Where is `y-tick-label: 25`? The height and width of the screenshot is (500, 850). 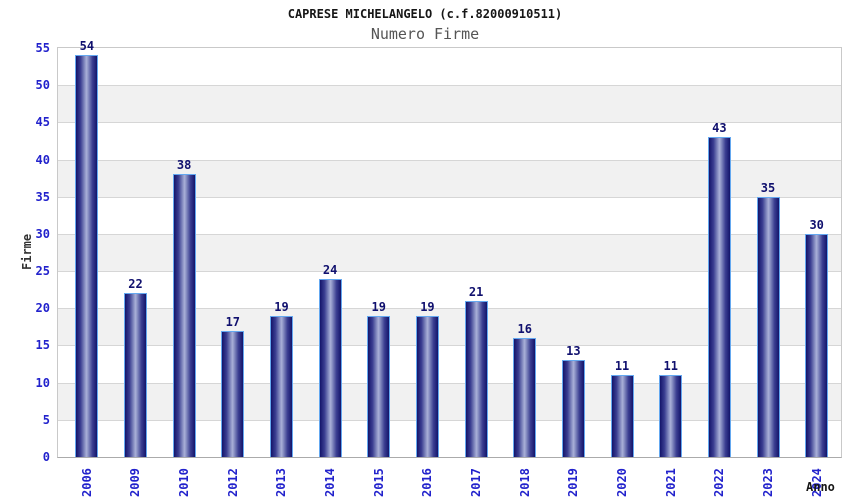 y-tick-label: 25 is located at coordinates (42, 271).